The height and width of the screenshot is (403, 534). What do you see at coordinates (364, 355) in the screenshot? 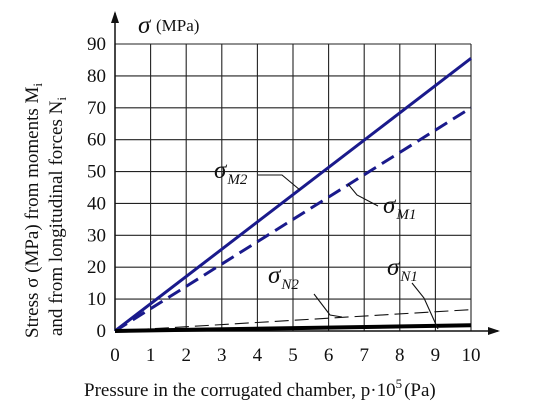
I see `x-tick-label: 7` at bounding box center [364, 355].